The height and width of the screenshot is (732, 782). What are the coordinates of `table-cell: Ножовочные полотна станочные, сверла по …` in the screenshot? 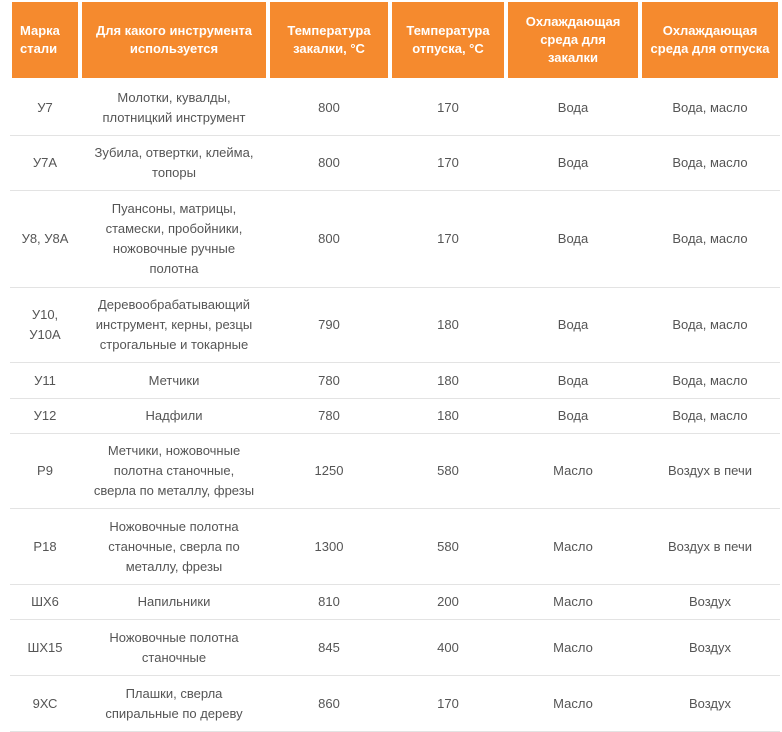 It's located at (174, 547).